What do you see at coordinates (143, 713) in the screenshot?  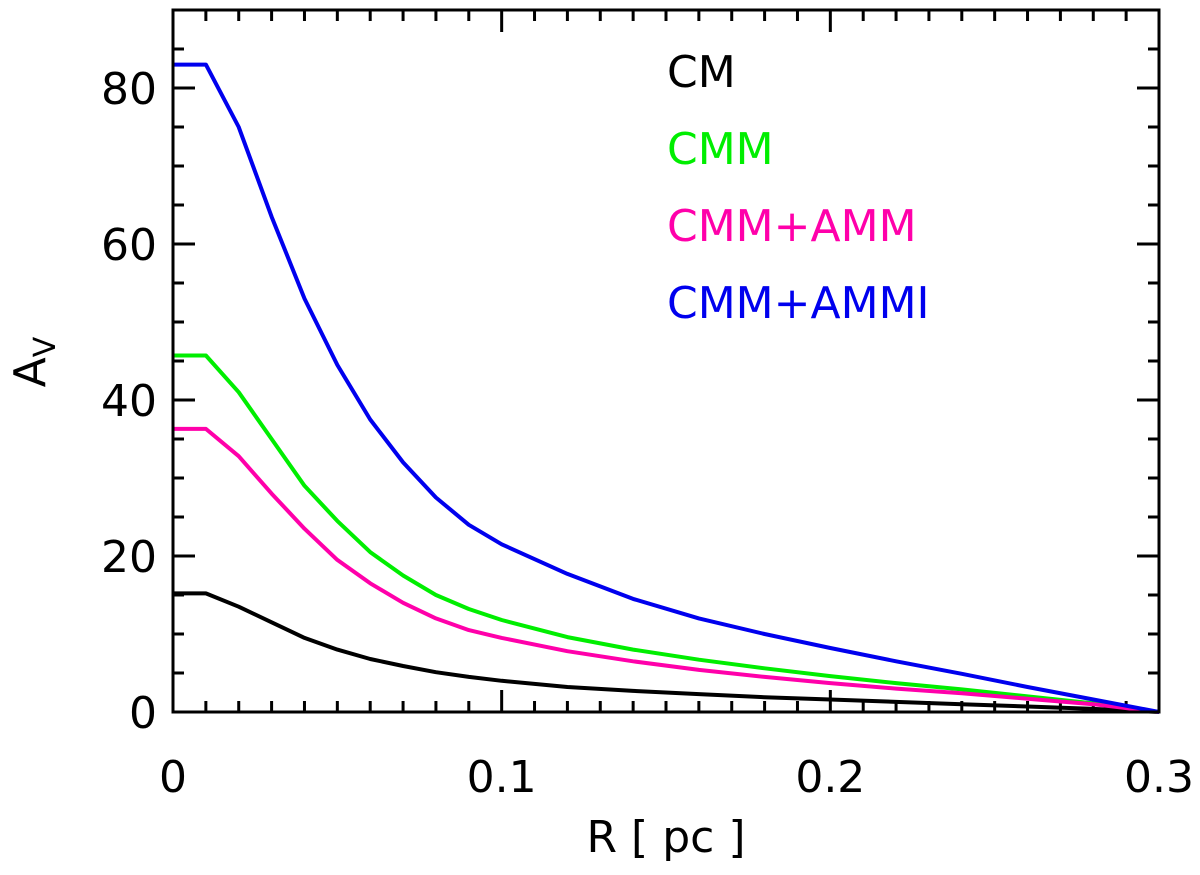 I see `y-tick-label: 0` at bounding box center [143, 713].